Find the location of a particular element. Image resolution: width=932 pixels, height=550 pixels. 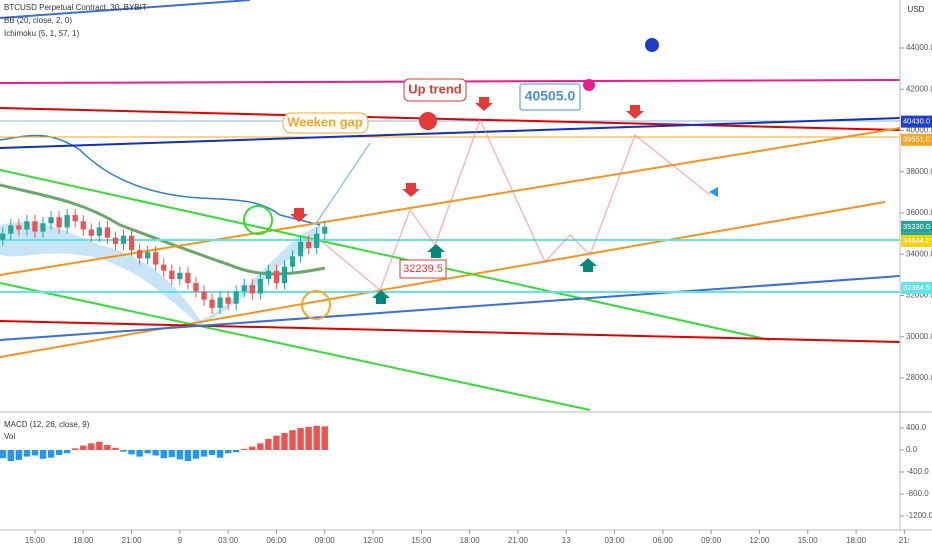

y-tick-label: 42000.0 is located at coordinates (919, 88).